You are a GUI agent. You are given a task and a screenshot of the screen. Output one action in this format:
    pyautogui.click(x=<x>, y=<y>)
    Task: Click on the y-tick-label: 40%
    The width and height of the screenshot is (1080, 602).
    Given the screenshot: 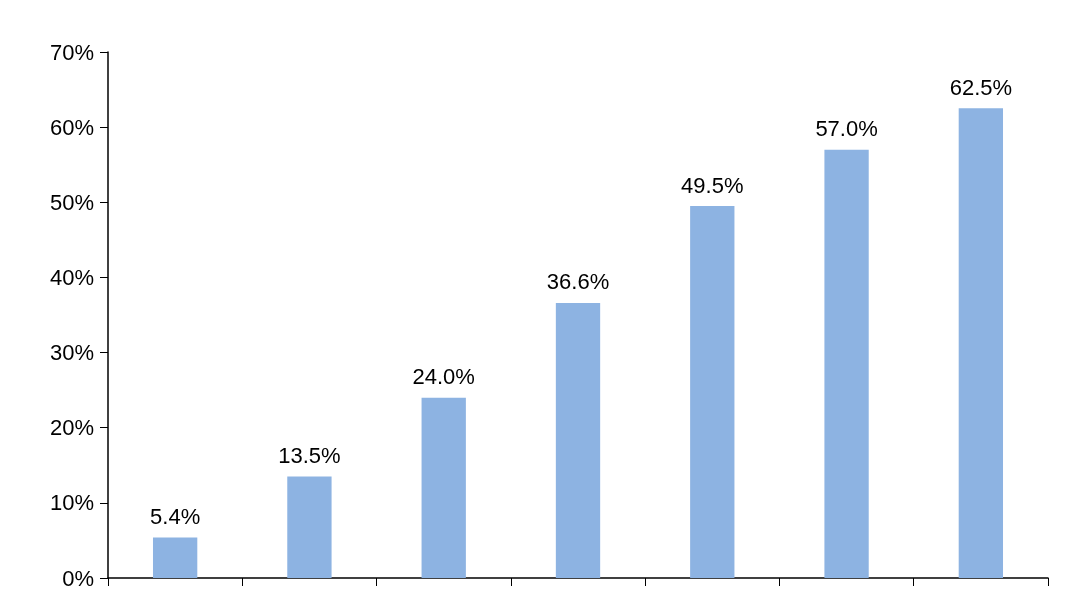 What is the action you would take?
    pyautogui.click(x=71, y=277)
    